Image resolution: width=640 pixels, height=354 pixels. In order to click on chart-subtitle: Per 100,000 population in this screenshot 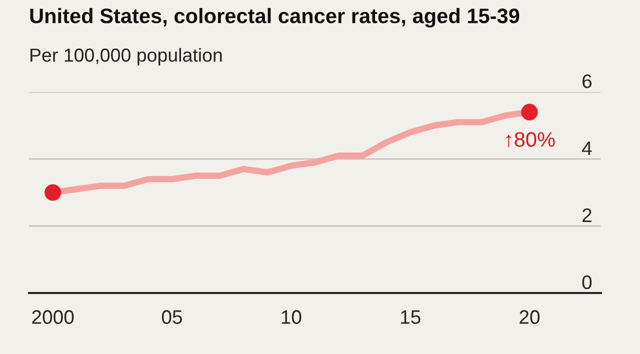, I will do `click(126, 57)`.